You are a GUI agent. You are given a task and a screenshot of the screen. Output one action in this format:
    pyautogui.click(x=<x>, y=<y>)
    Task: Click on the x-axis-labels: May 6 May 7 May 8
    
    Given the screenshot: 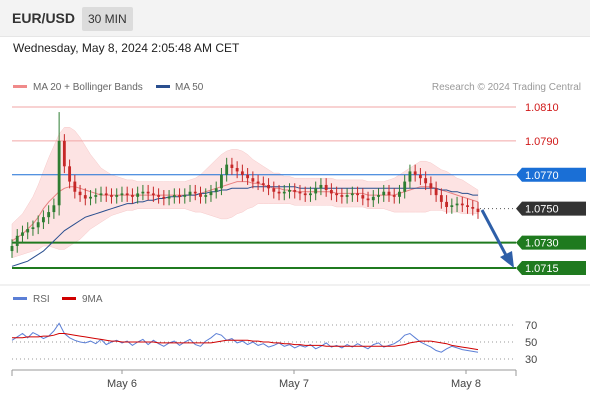 What is the action you would take?
    pyautogui.click(x=294, y=380)
    